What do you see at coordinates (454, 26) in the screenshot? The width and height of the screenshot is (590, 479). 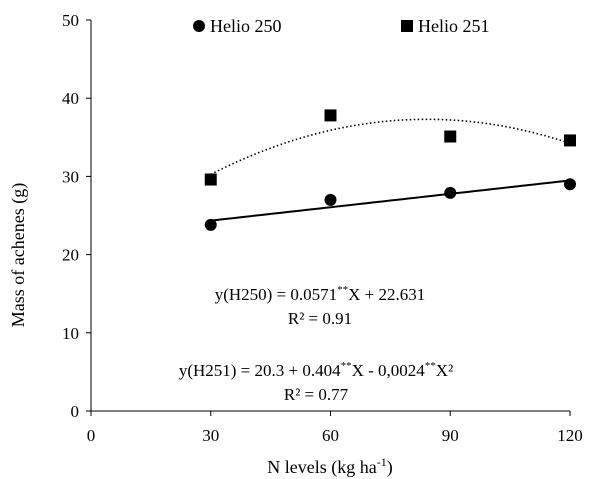 I see `legend-label: Helio 251` at bounding box center [454, 26].